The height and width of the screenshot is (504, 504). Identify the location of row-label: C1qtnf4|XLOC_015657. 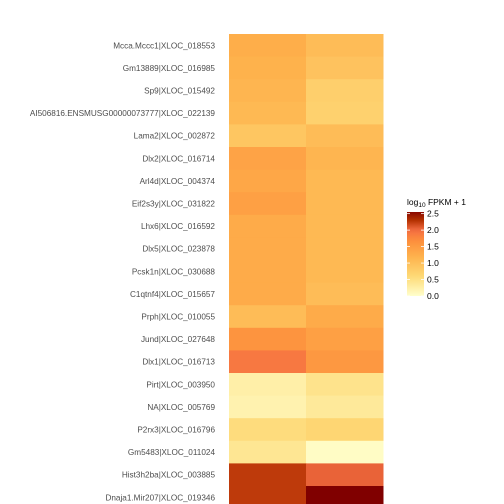
(172, 294).